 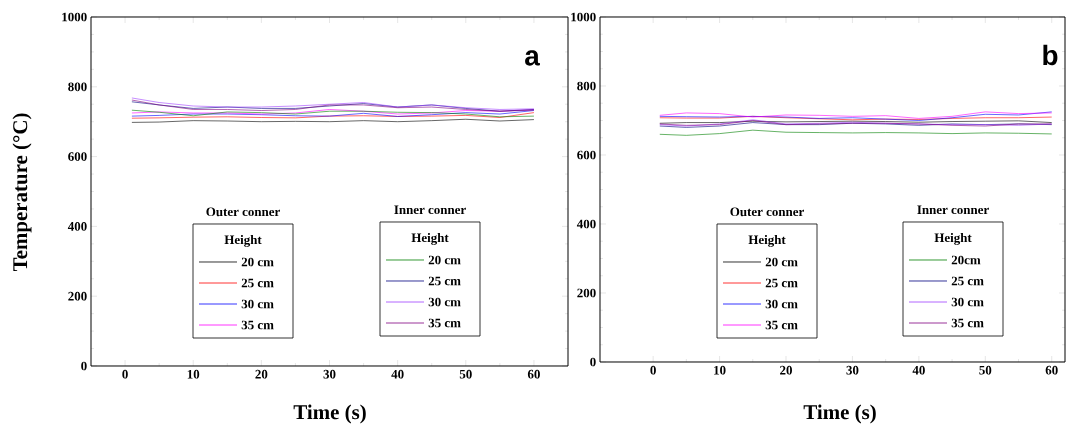 I want to click on text: a, so click(x=532, y=58).